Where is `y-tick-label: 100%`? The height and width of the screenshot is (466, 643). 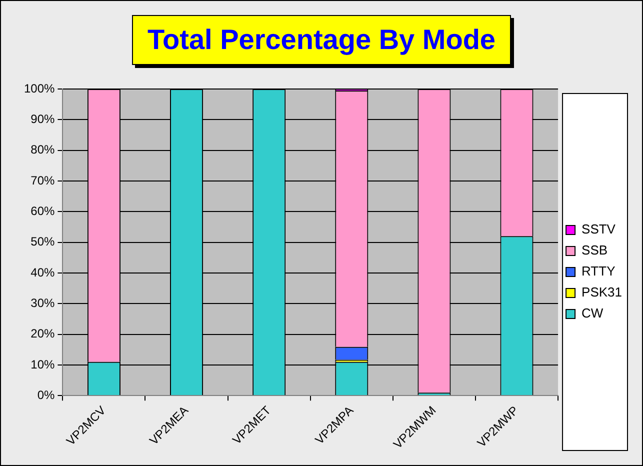
y-tick-label: 100% is located at coordinates (40, 88).